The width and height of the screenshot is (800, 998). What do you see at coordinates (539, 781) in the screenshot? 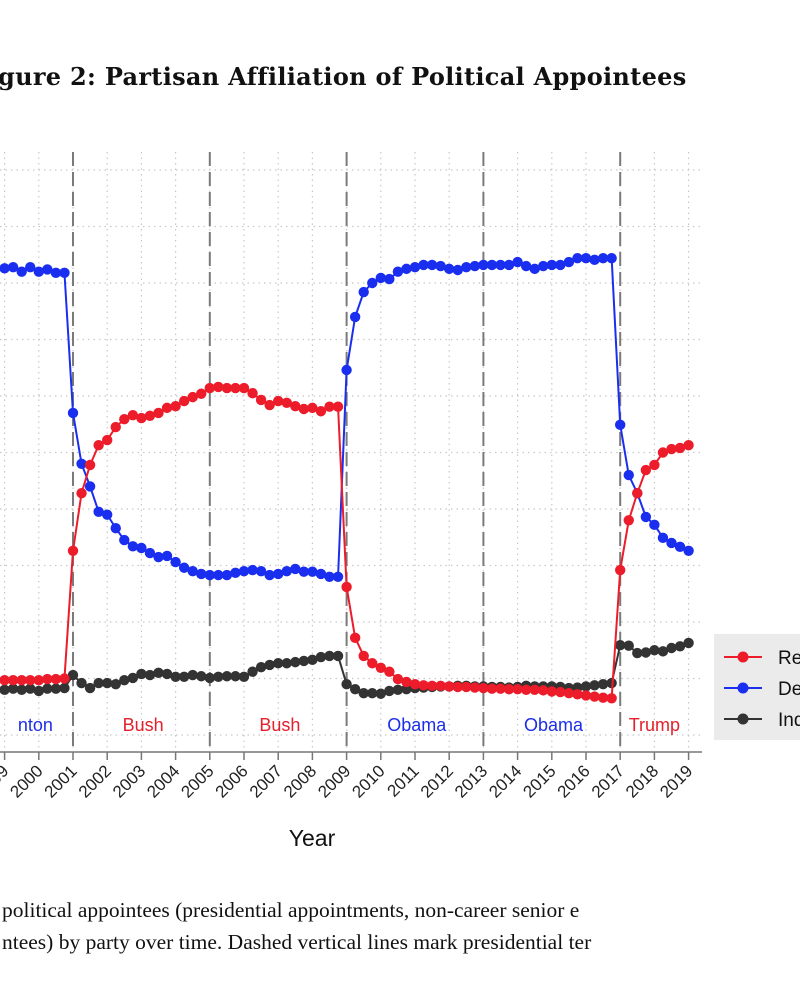
I see `x-tick-label: 2015` at bounding box center [539, 781].